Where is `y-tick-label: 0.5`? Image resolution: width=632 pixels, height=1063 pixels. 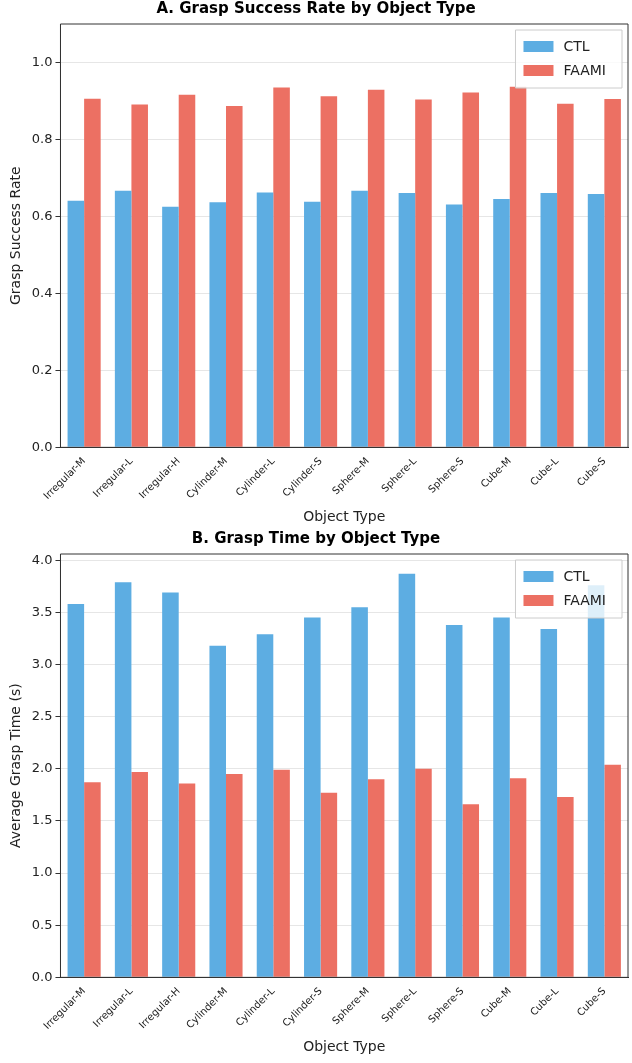 y-tick-label: 0.5 is located at coordinates (42, 924).